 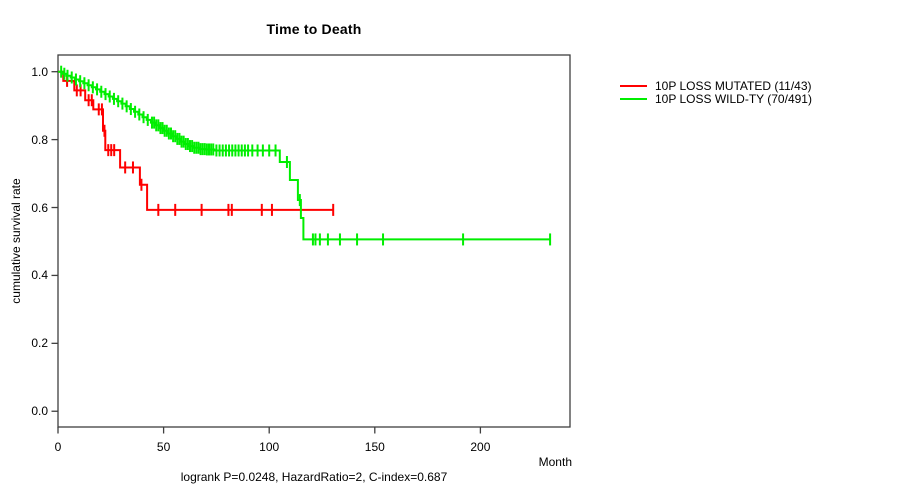 I want to click on y-tick-label: 1.0, so click(x=39, y=71).